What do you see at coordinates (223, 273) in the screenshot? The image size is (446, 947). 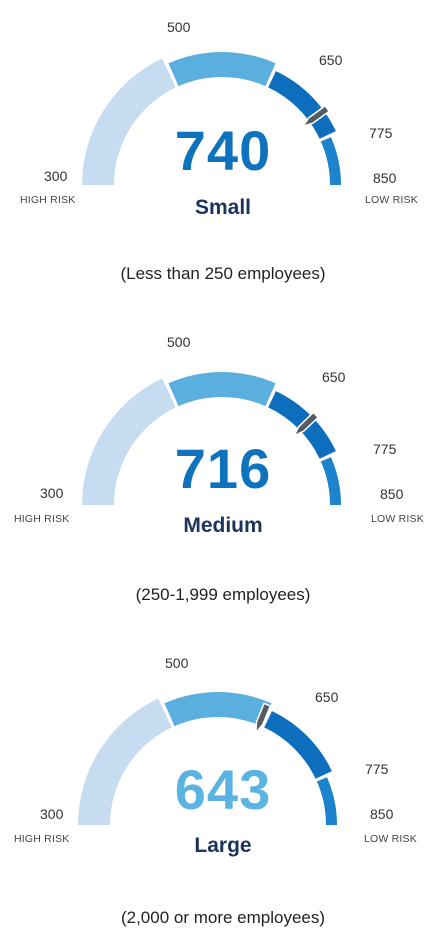 I see `employee-range-caption: (Less than 250 employees)` at bounding box center [223, 273].